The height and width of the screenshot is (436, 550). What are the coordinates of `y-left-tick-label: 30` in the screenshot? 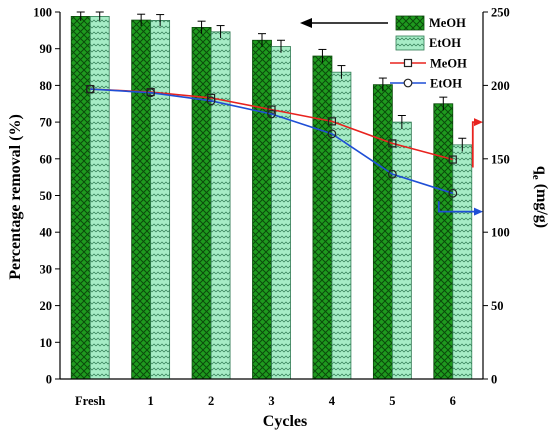 It's located at (46, 269).